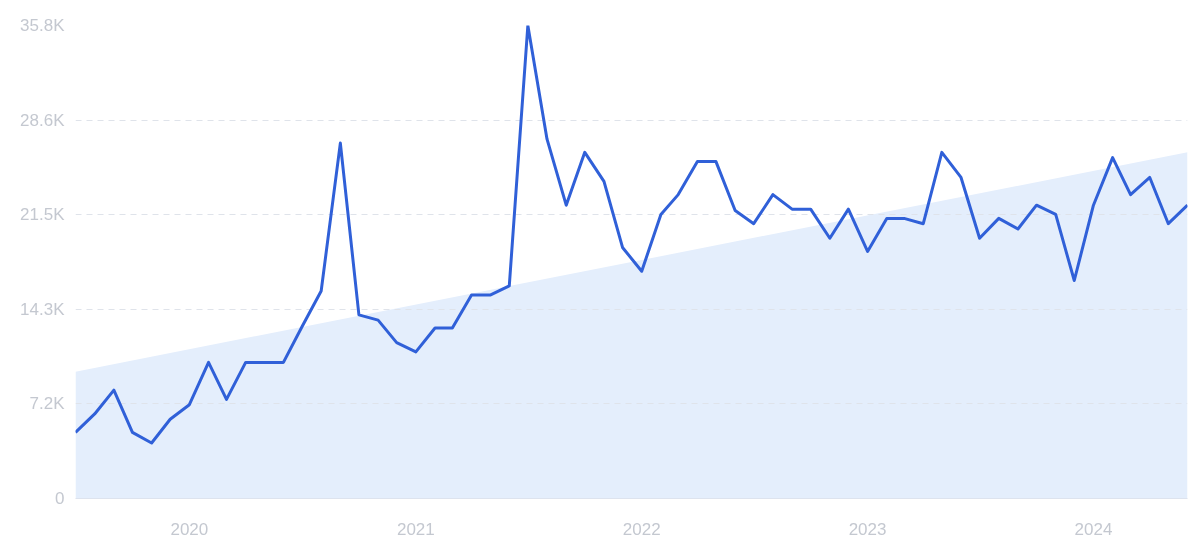 The image size is (1200, 558). What do you see at coordinates (47, 404) in the screenshot?
I see `y-tick-label: 7.2K` at bounding box center [47, 404].